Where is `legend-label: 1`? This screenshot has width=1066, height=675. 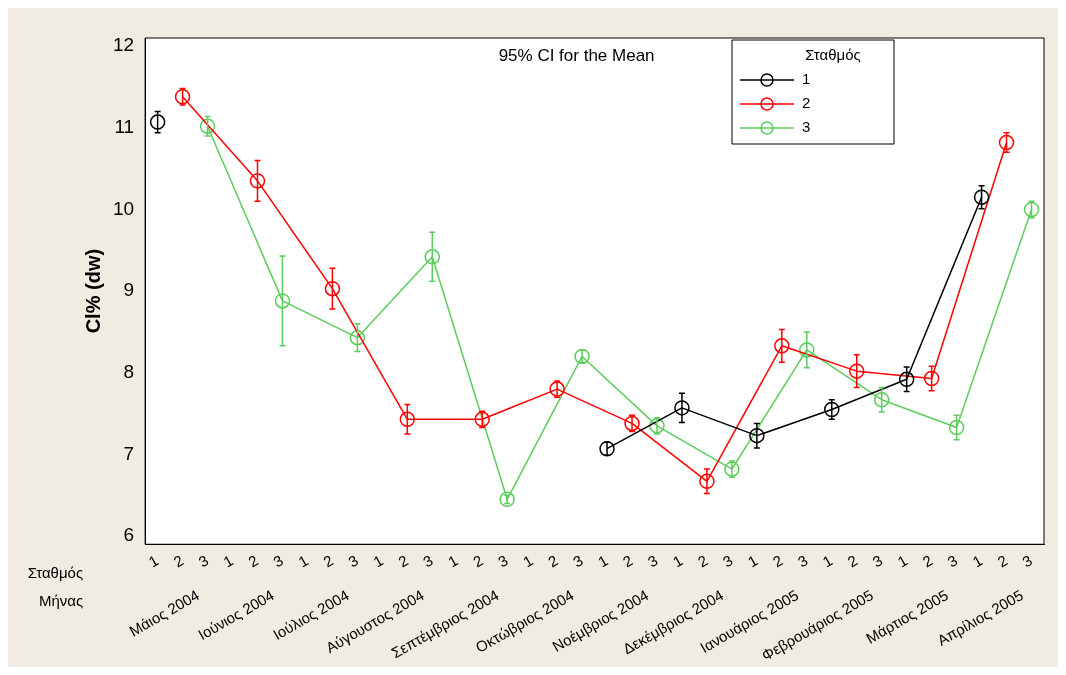
legend-label: 1 is located at coordinates (806, 79).